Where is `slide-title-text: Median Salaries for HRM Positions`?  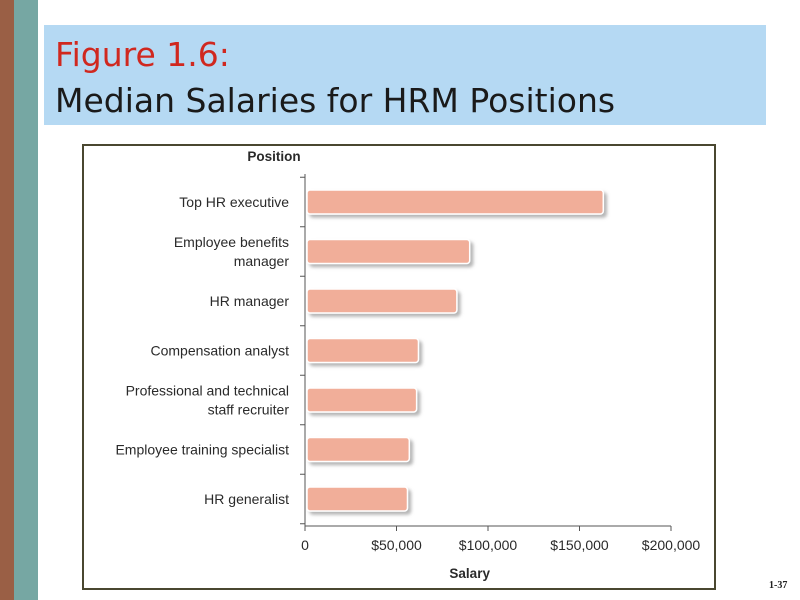 slide-title-text: Median Salaries for HRM Positions is located at coordinates (335, 100).